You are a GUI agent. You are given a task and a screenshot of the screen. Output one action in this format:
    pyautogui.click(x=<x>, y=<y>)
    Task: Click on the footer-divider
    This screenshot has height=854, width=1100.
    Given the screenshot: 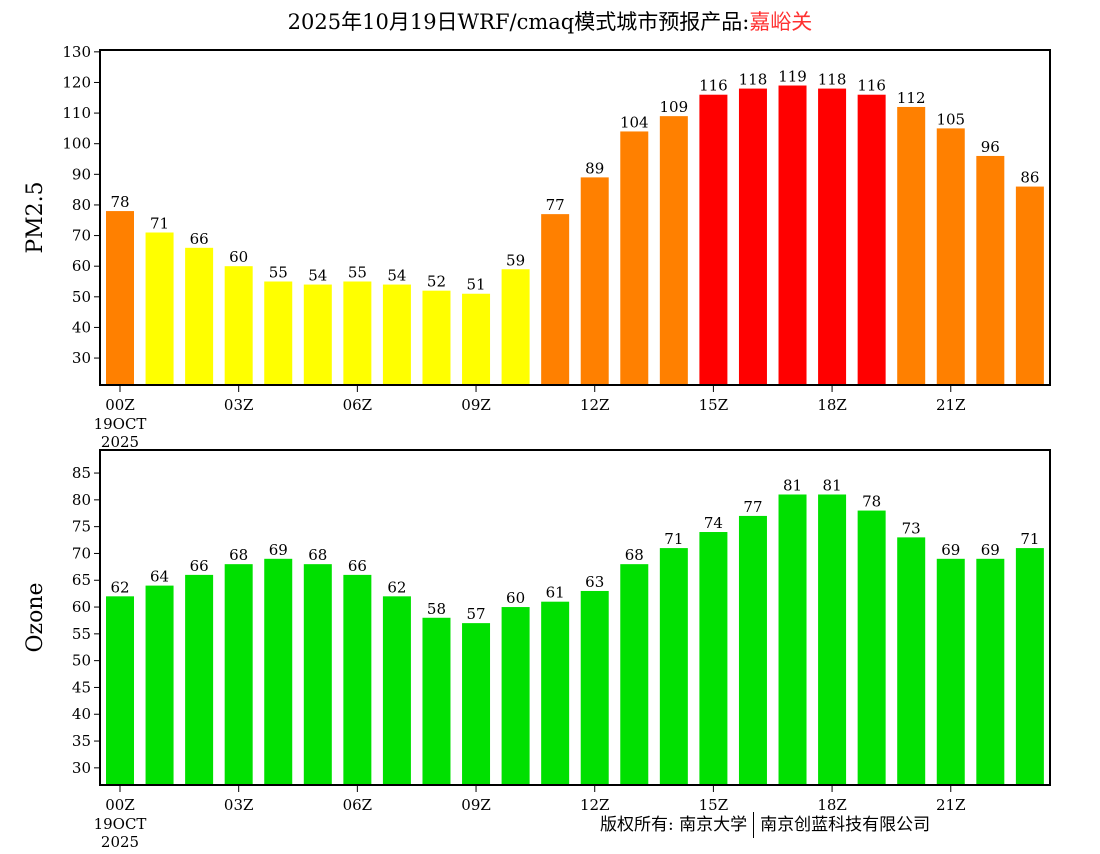 What is the action you would take?
    pyautogui.click(x=754, y=825)
    